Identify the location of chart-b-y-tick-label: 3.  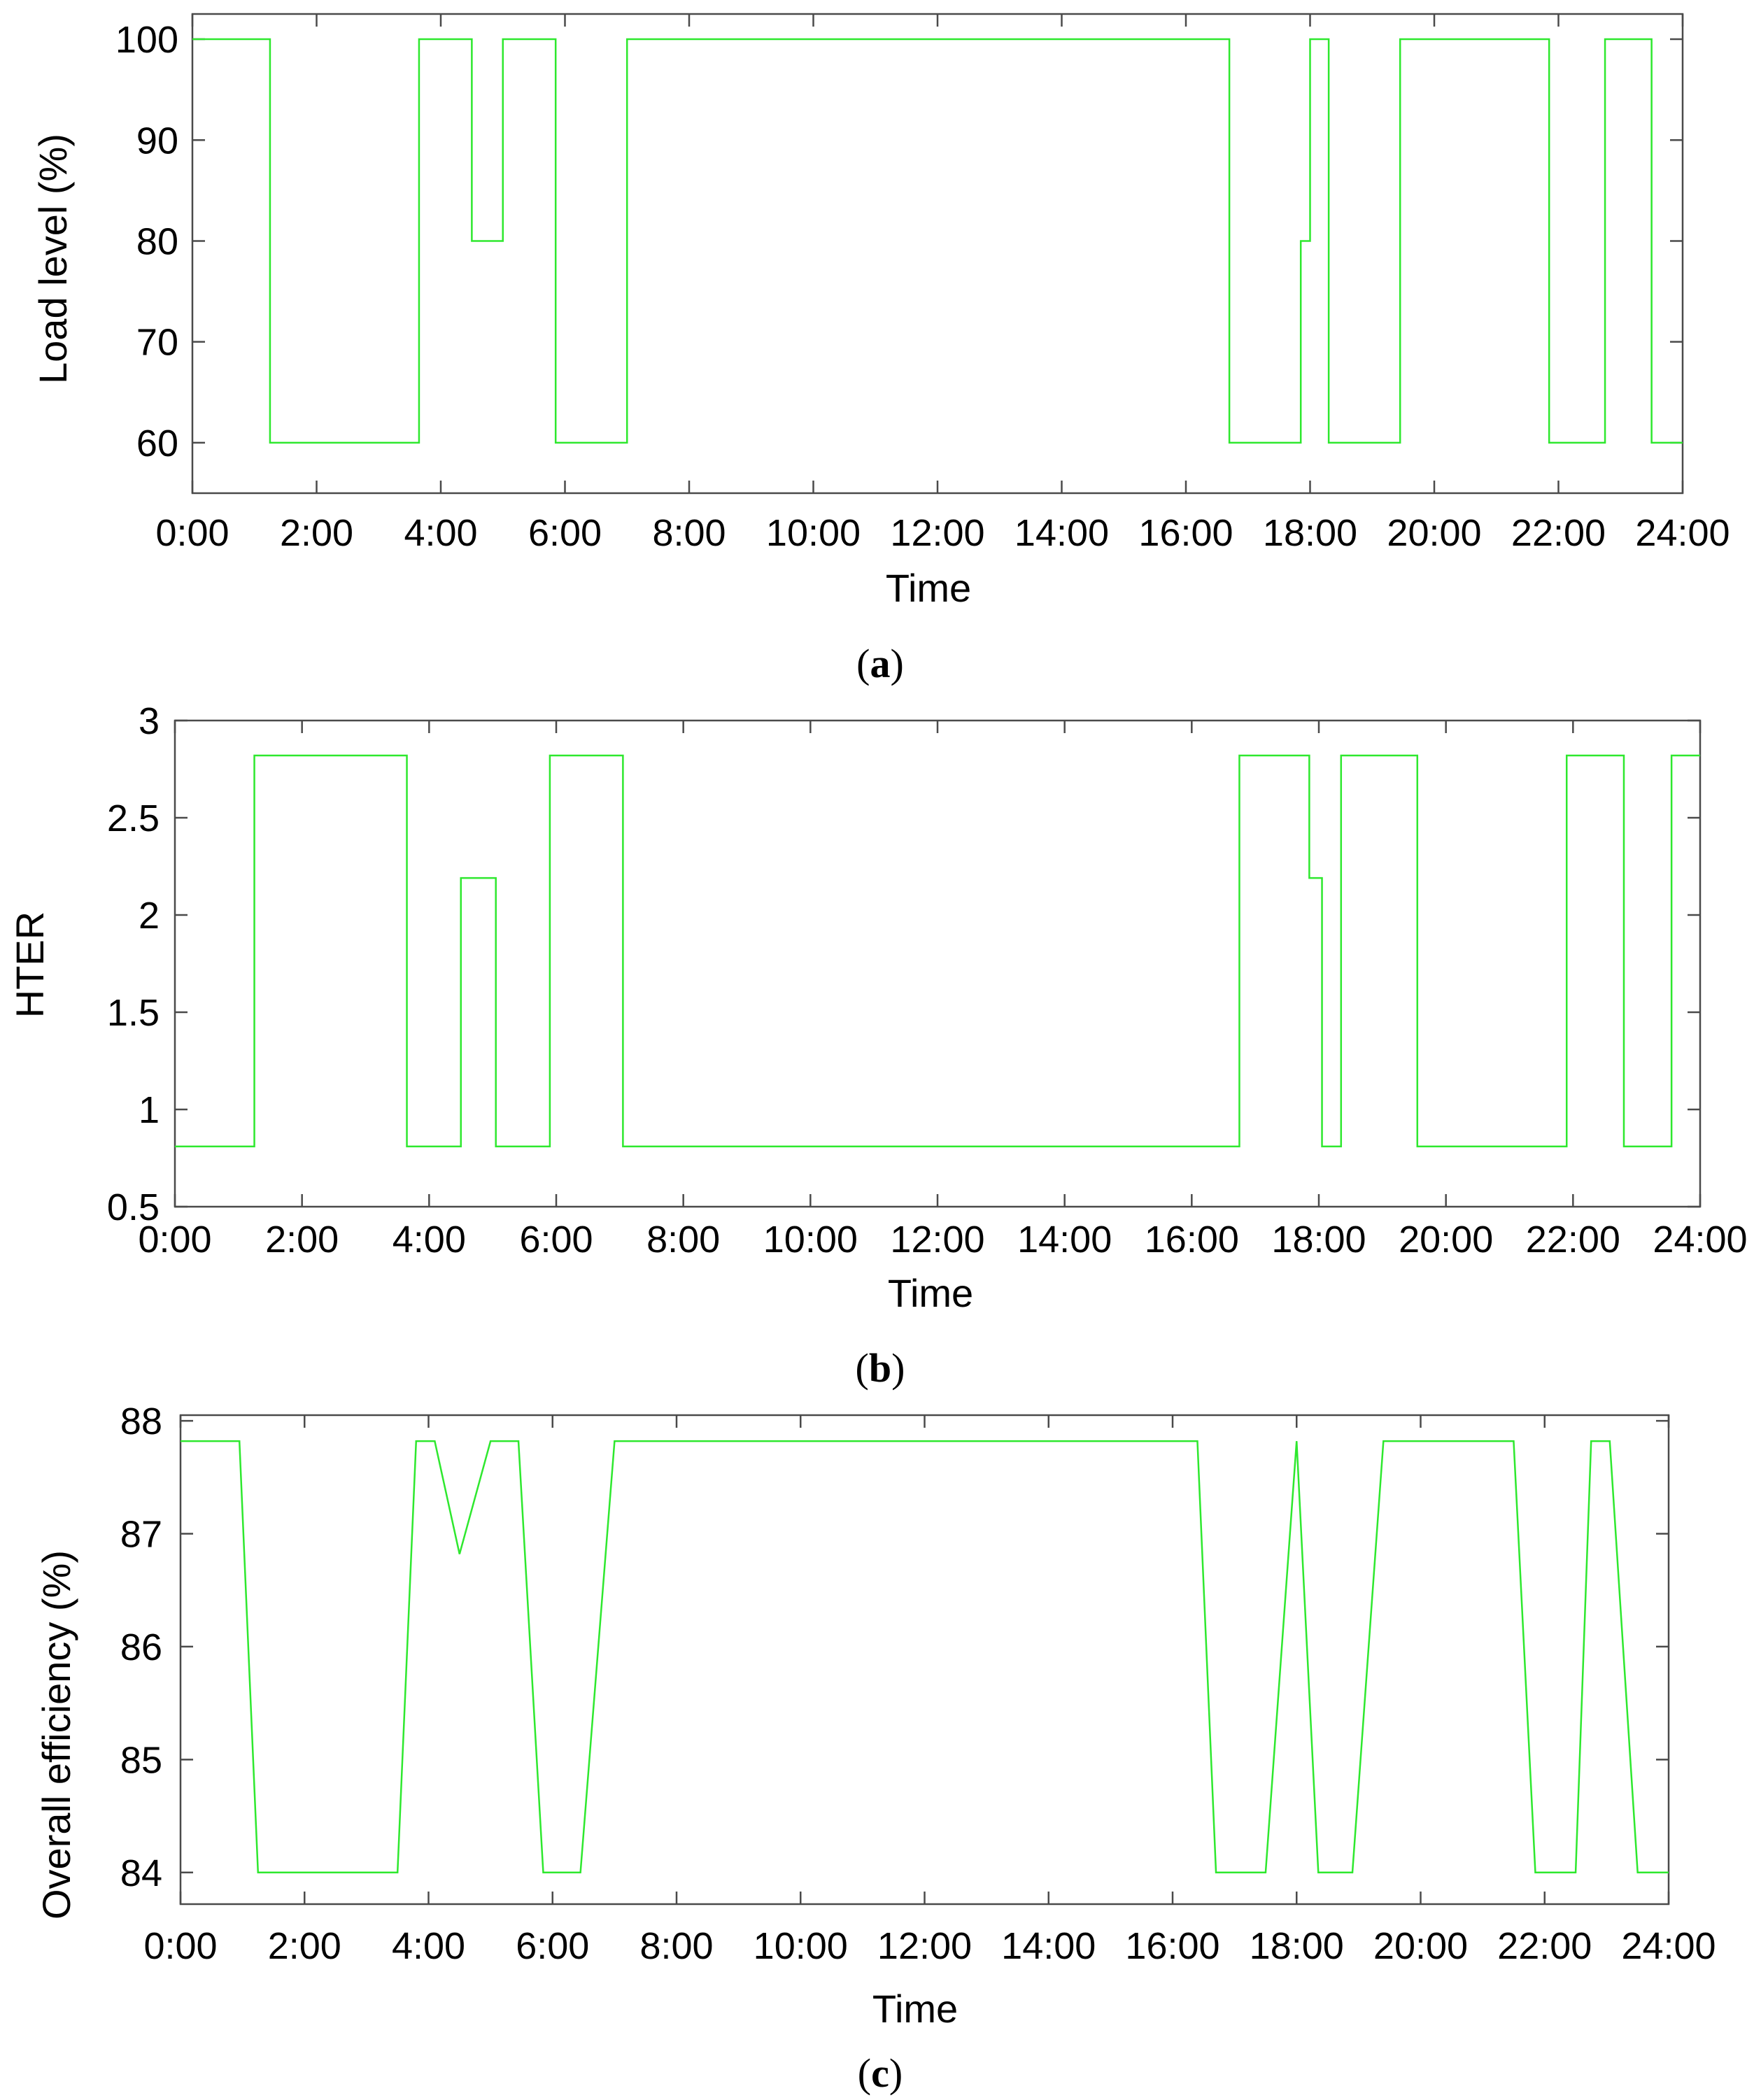
(149, 721).